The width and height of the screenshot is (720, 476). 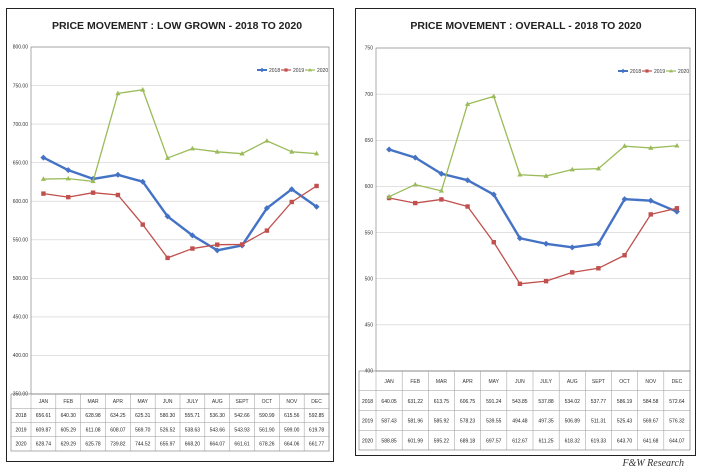 What do you see at coordinates (573, 441) in the screenshot?
I see `data-label-2020: 618.32` at bounding box center [573, 441].